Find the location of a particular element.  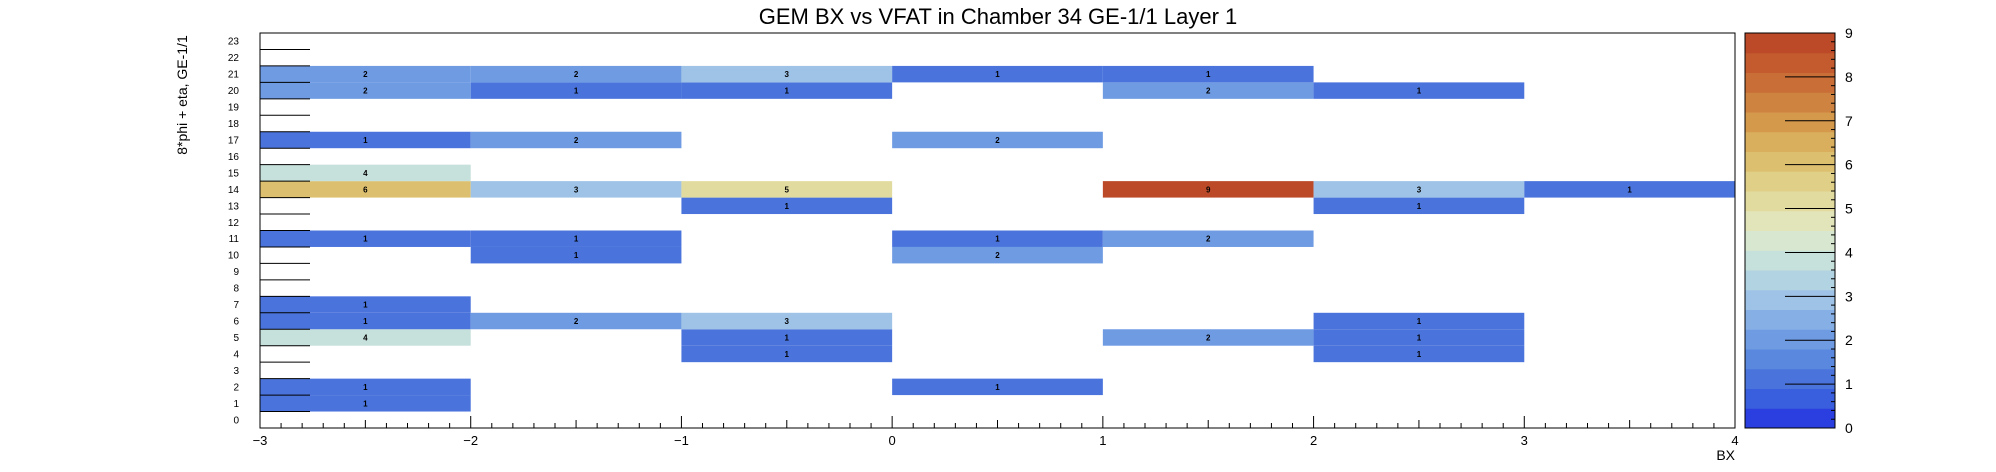

x-tick-label: 0 is located at coordinates (892, 440).